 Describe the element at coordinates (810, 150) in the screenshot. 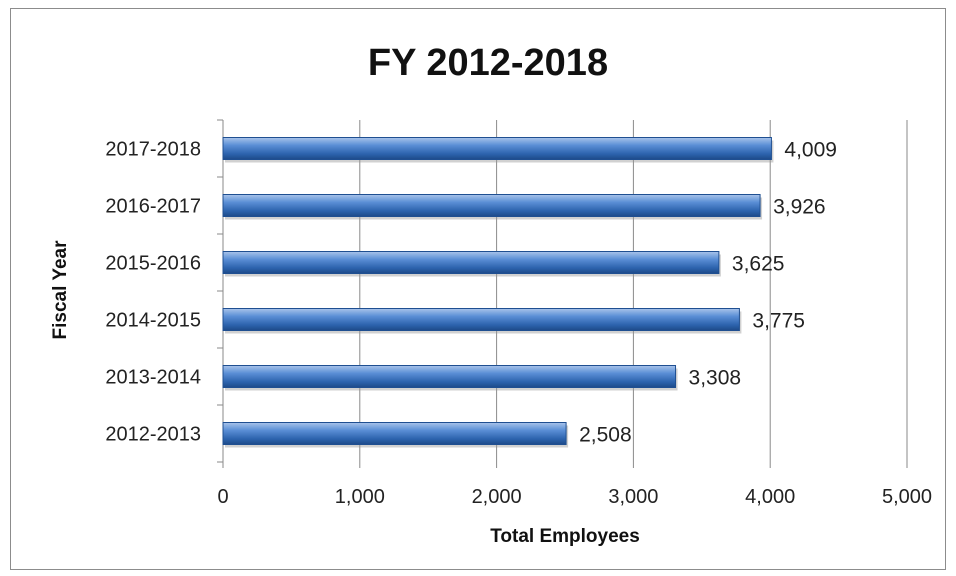

I see `bar-value-label: 4,009` at that location.